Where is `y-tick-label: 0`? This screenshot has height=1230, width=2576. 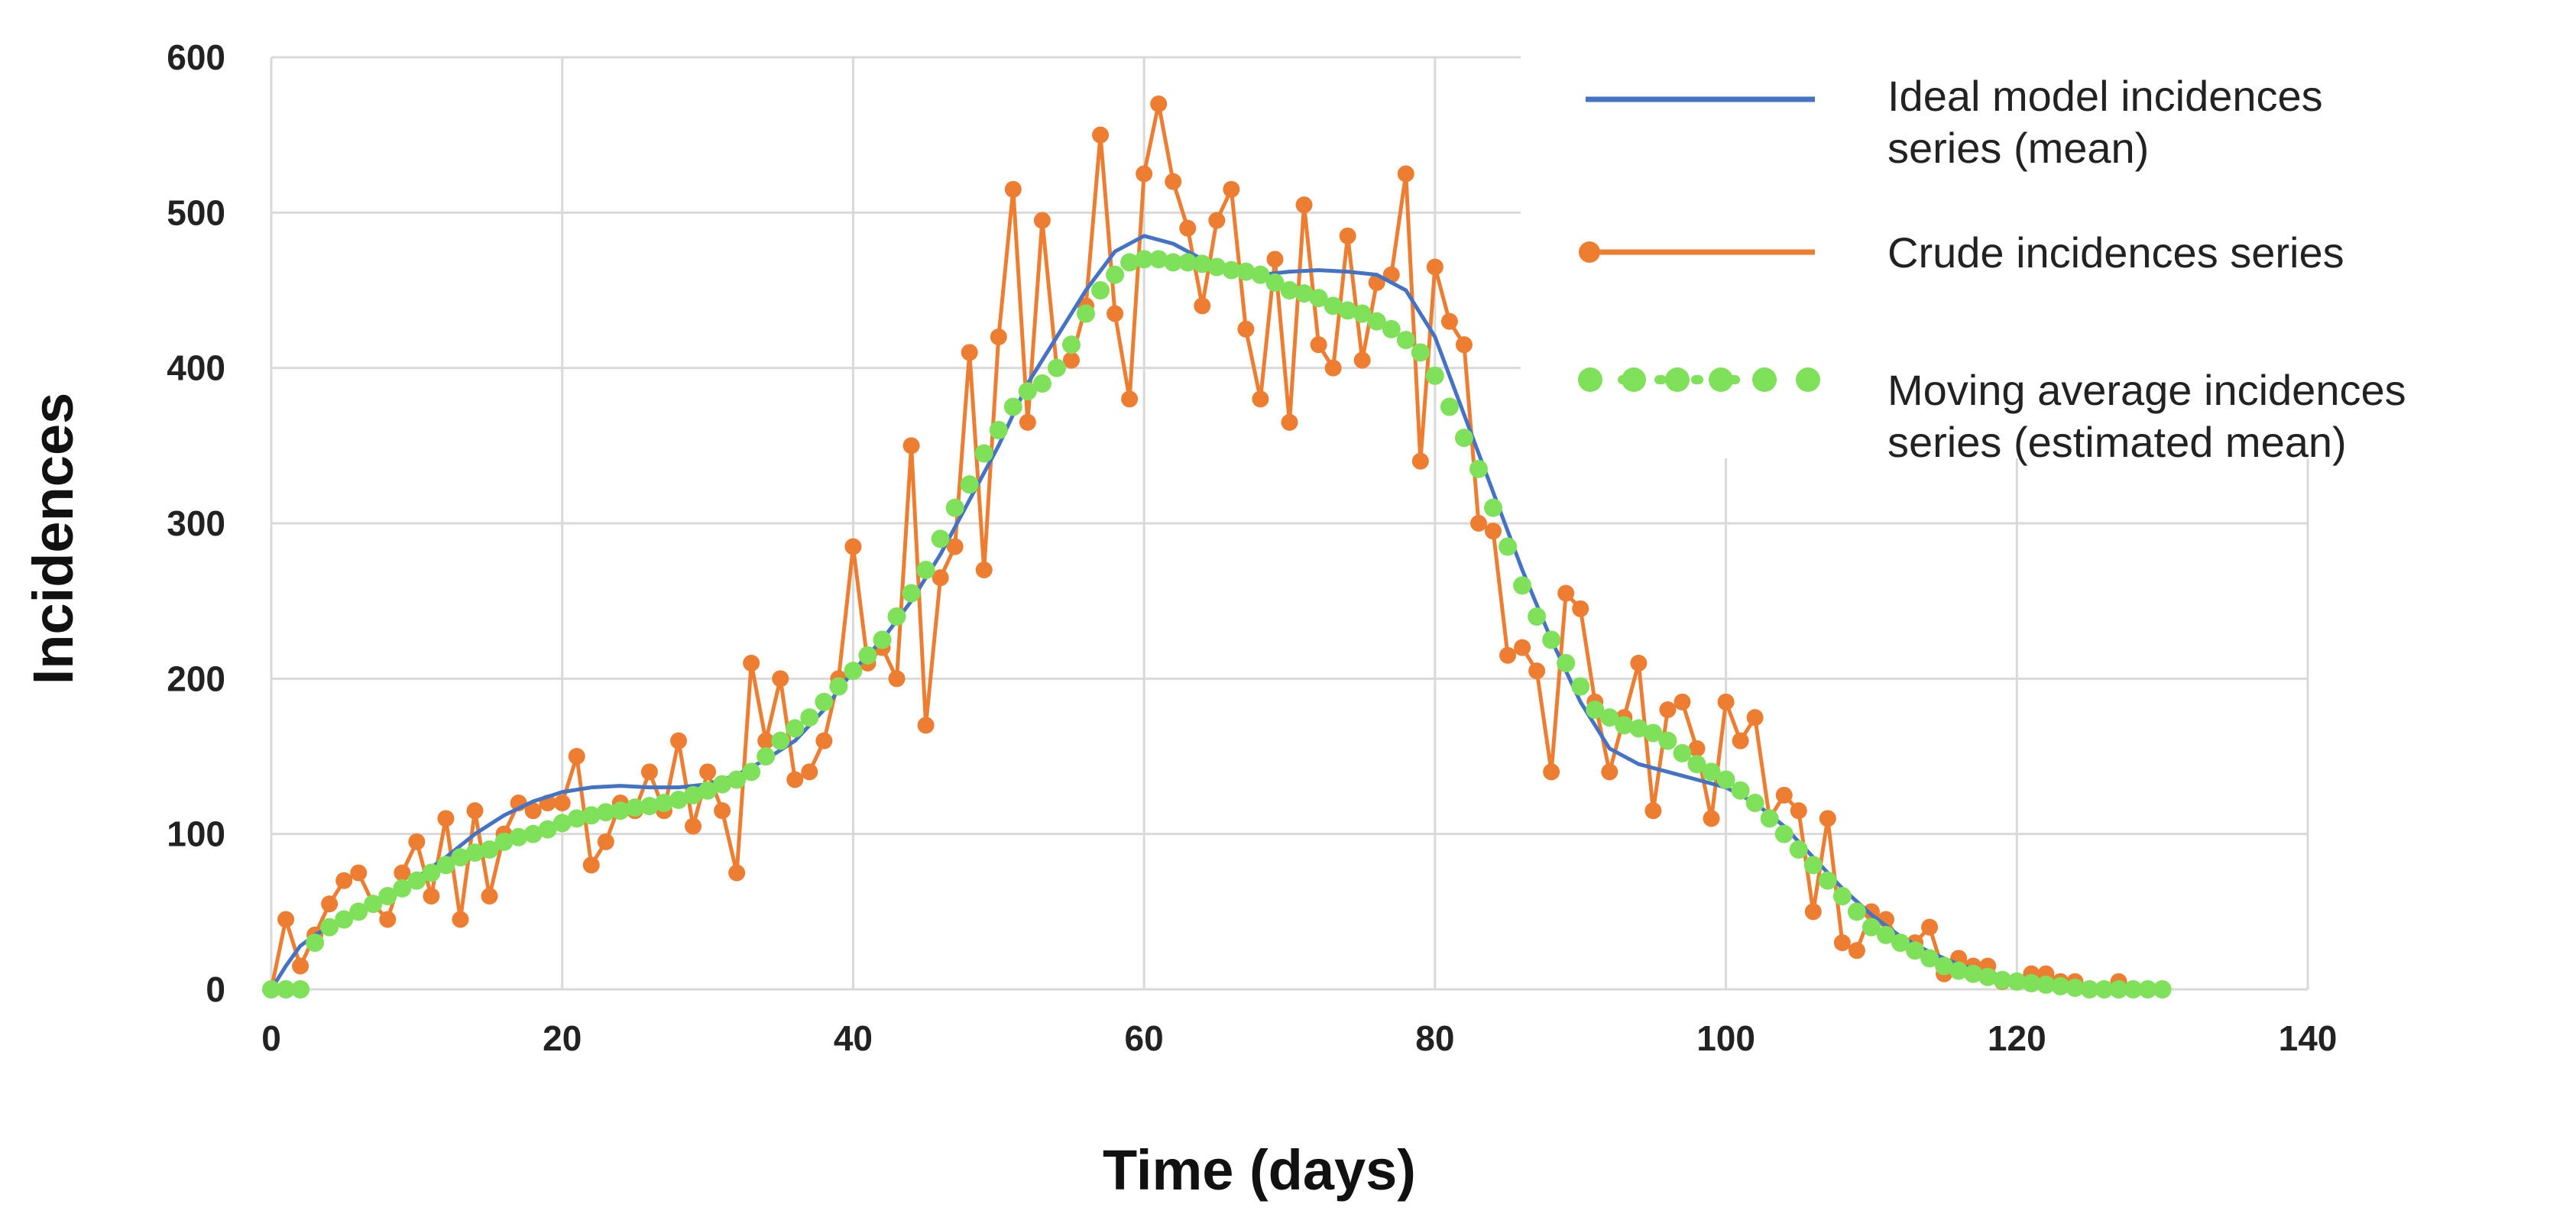 y-tick-label: 0 is located at coordinates (215, 989).